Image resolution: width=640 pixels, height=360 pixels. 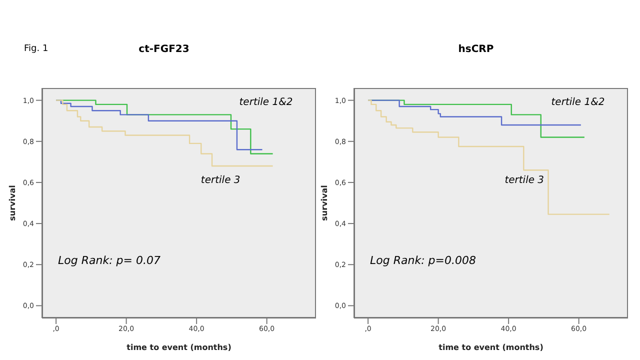 I want to click on annotation: Log Rank: p=0.008, so click(x=423, y=261).